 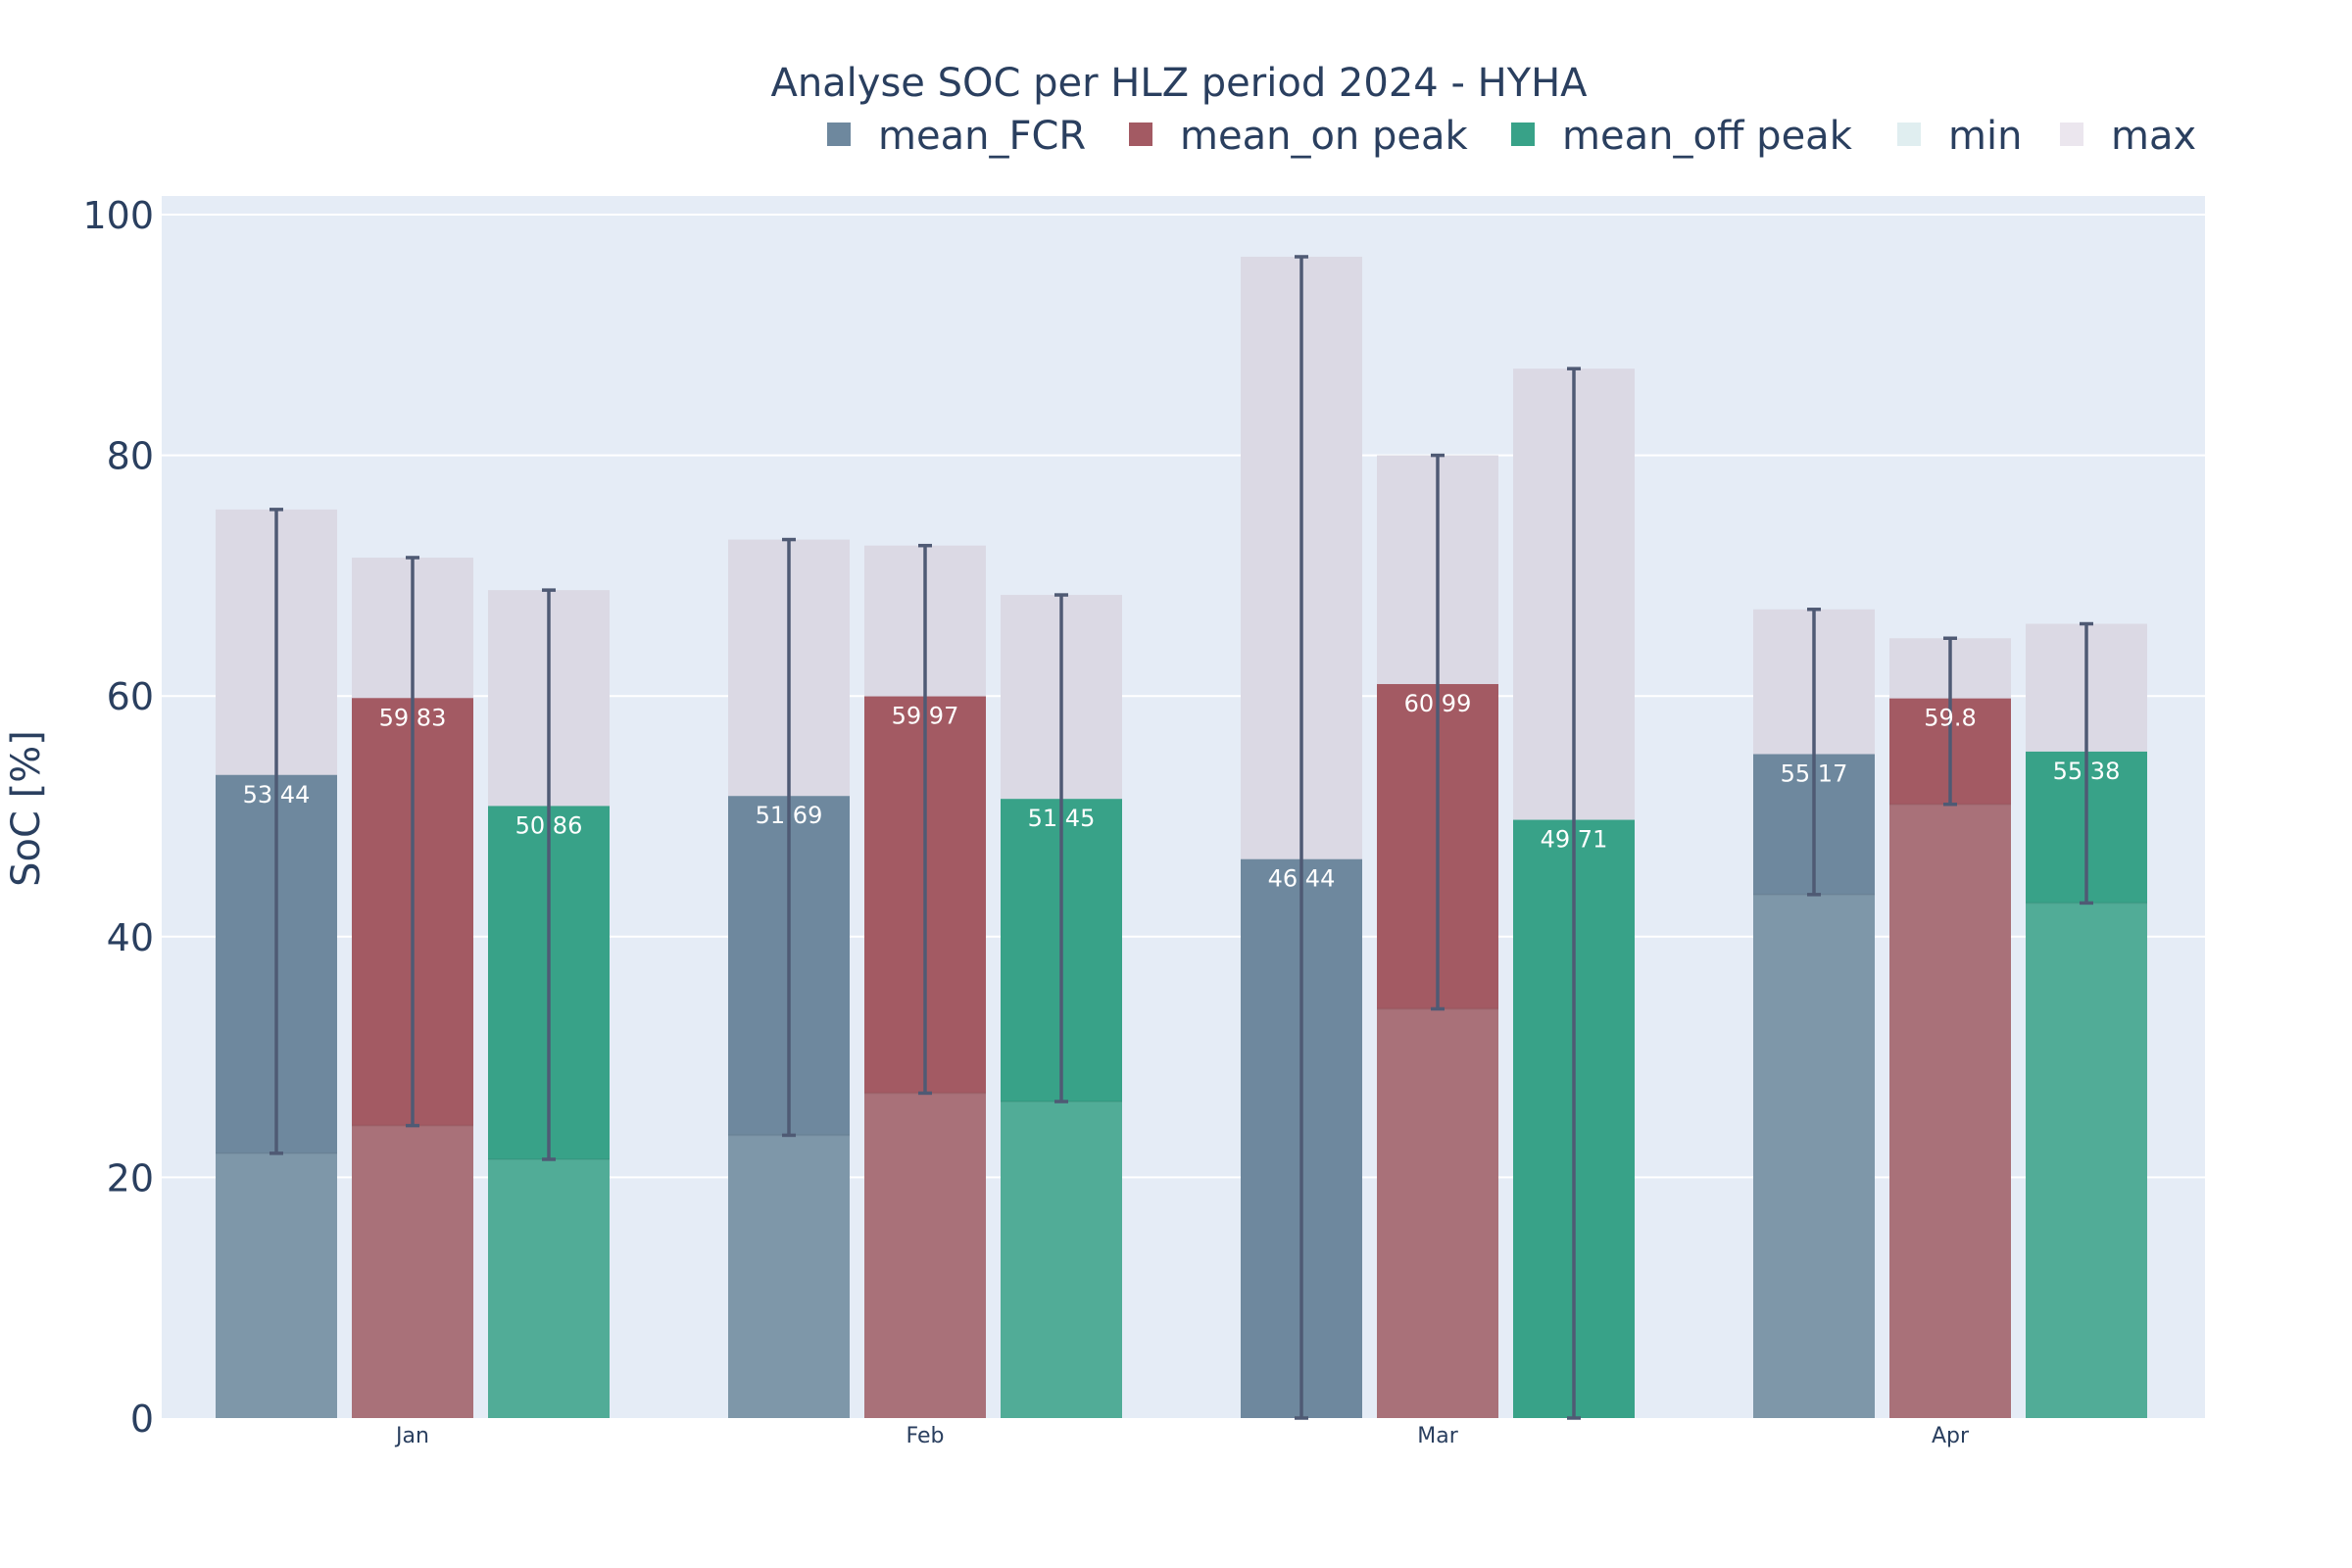 I want to click on legend-item: max, so click(x=2128, y=136).